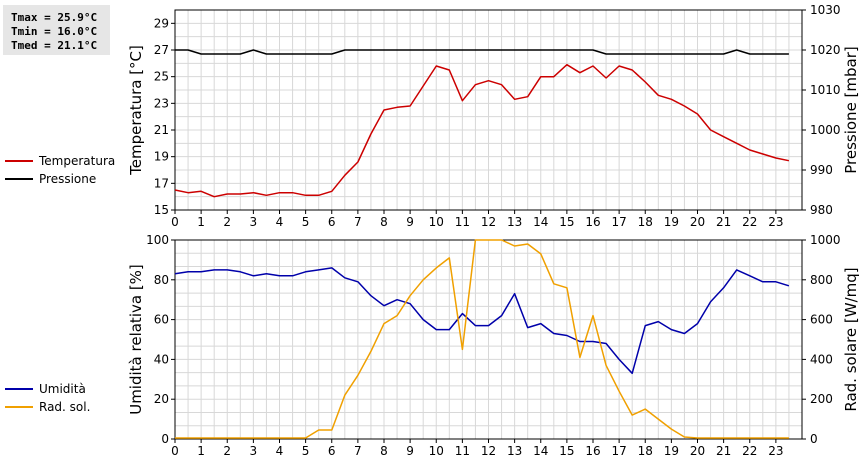  Describe the element at coordinates (77, 161) in the screenshot. I see `legend-label: Temperatura` at that location.